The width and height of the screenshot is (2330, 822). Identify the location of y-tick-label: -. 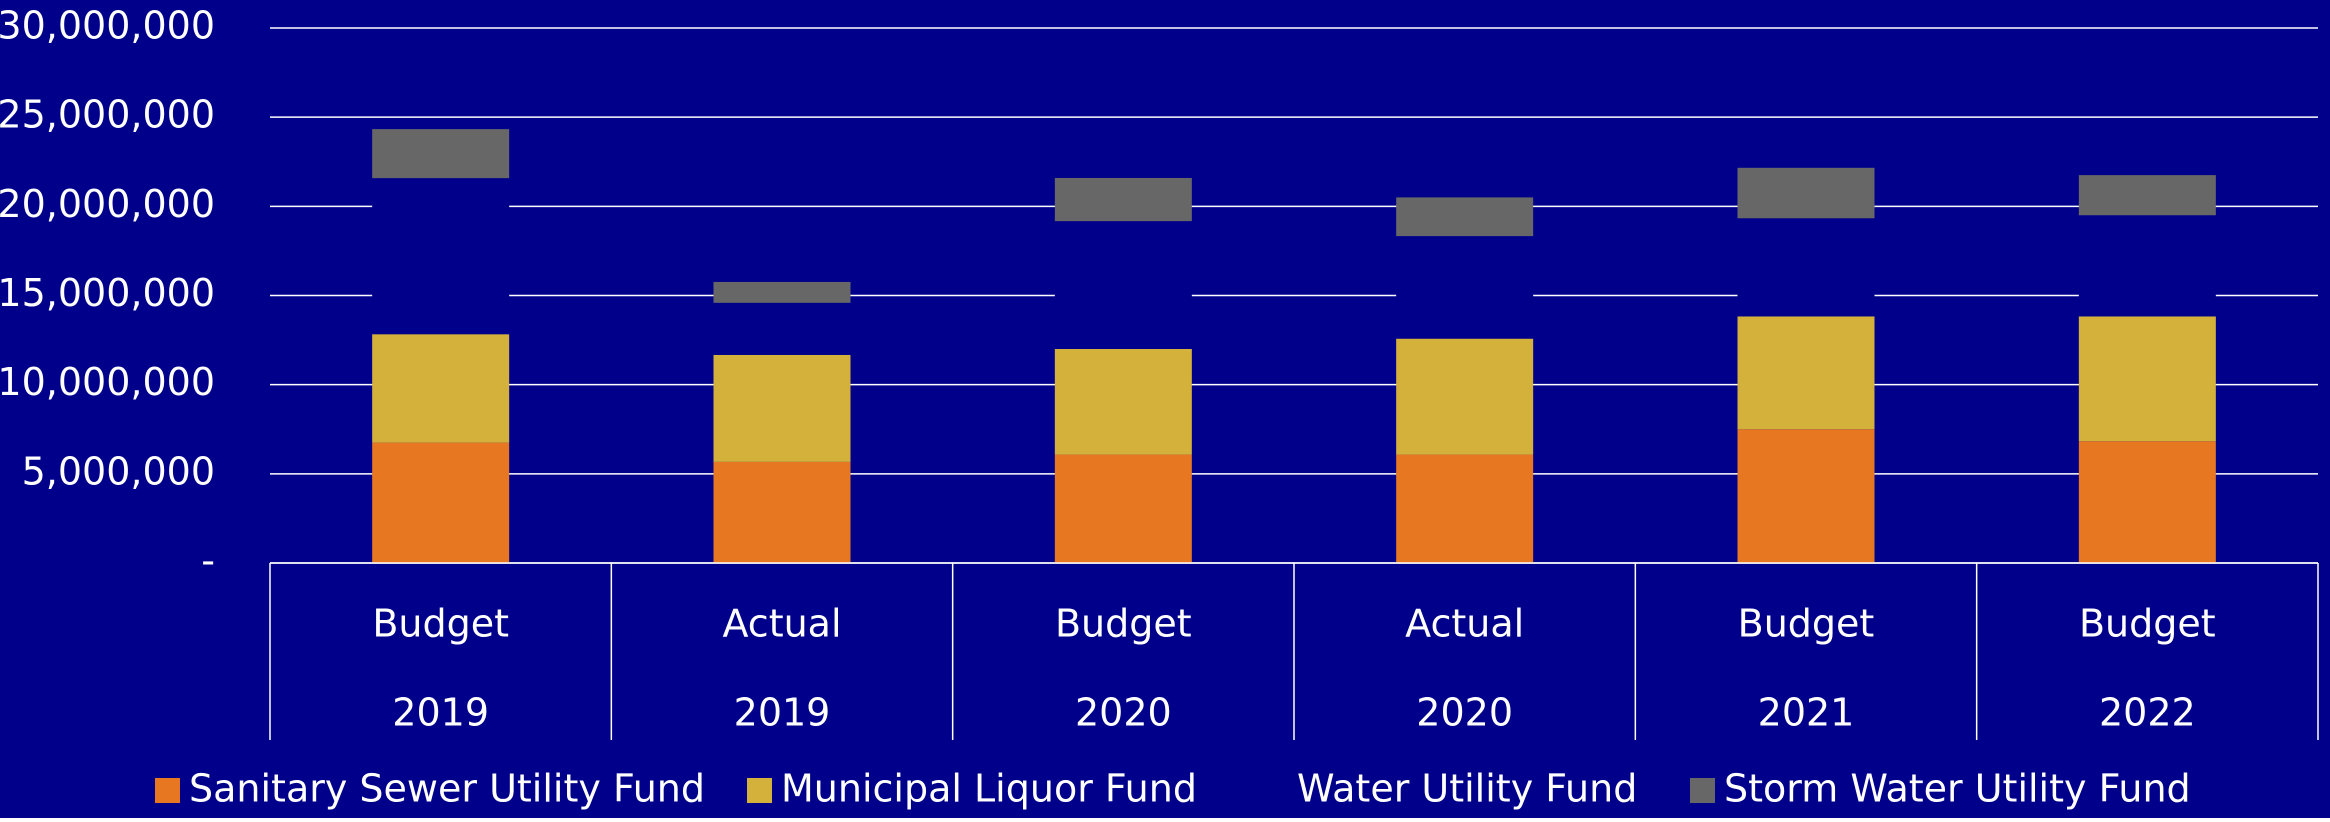
(208, 561).